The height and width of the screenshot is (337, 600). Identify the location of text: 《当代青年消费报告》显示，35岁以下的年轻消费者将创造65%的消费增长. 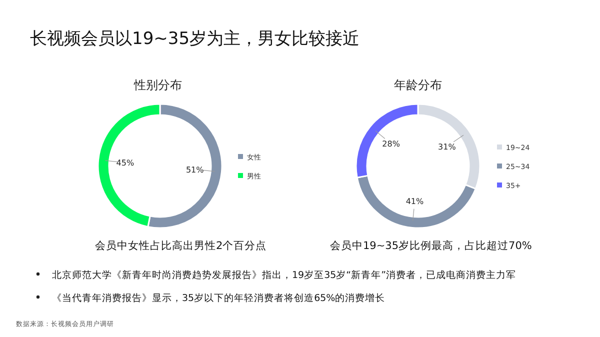
(219, 298).